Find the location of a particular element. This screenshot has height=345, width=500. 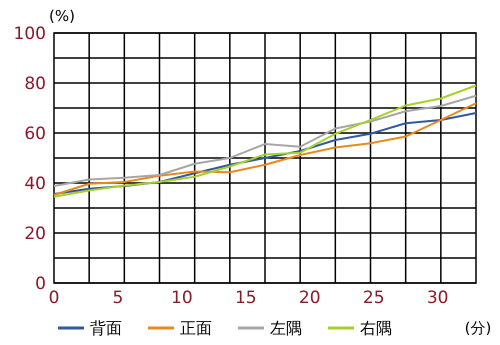

legend-label: 左隅 is located at coordinates (286, 328).